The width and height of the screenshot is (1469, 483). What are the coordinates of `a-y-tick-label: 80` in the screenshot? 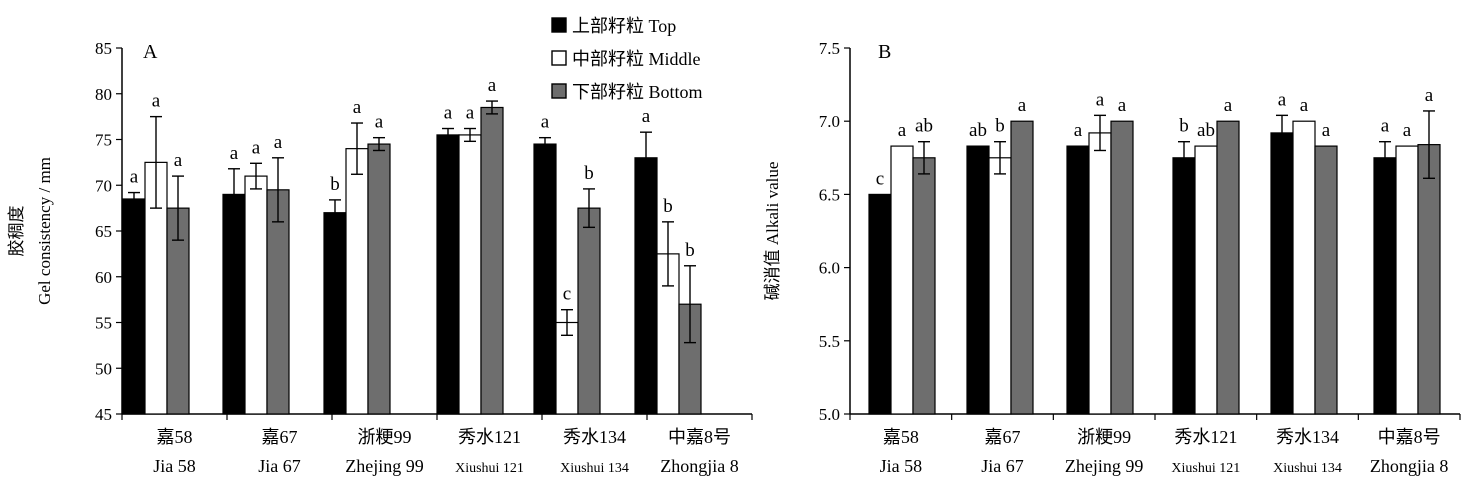 It's located at (103, 94).